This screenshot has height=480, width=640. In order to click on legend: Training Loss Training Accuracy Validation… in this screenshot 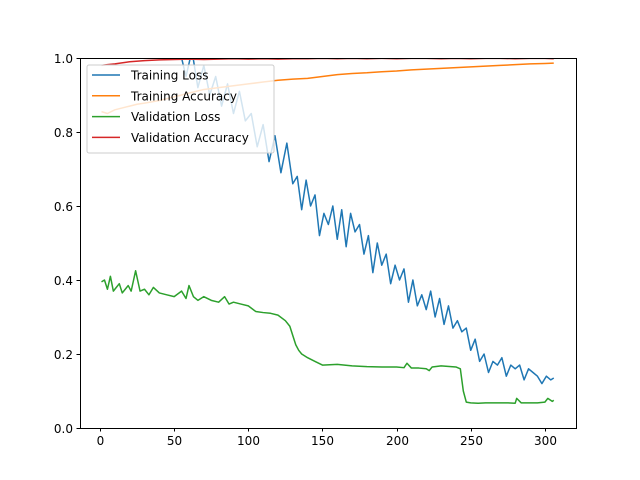, I will do `click(180, 109)`.